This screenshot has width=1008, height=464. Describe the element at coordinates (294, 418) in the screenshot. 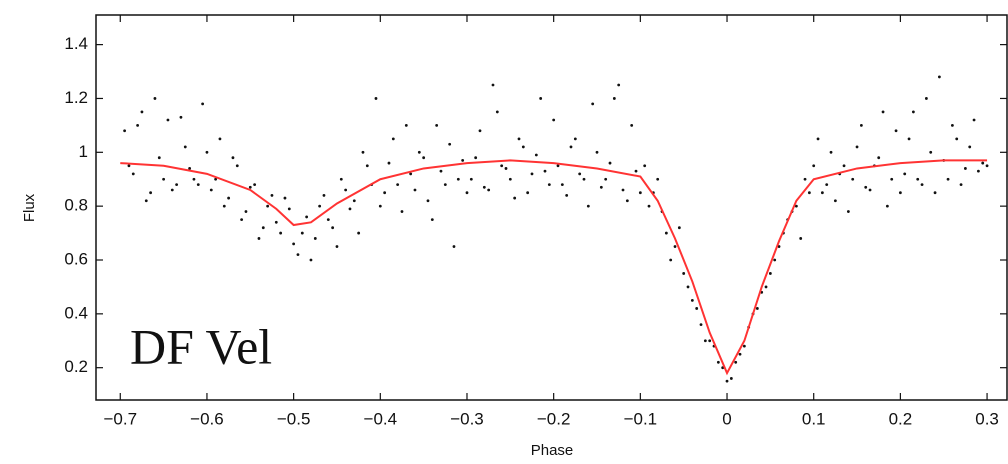

I see `x-tick-label: −0.5` at that location.